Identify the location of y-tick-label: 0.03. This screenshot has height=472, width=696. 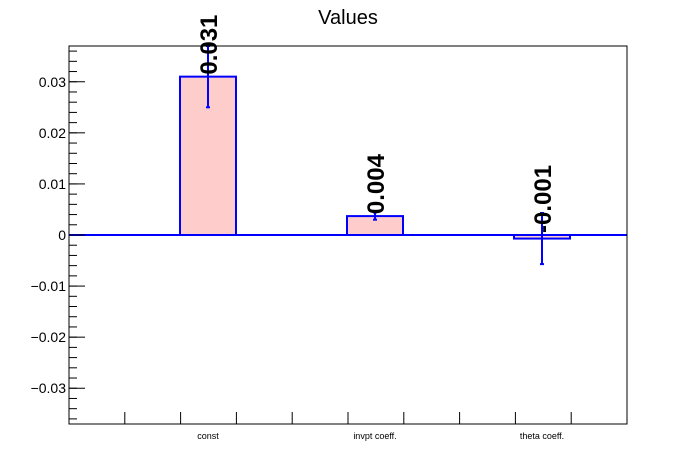
(52, 82).